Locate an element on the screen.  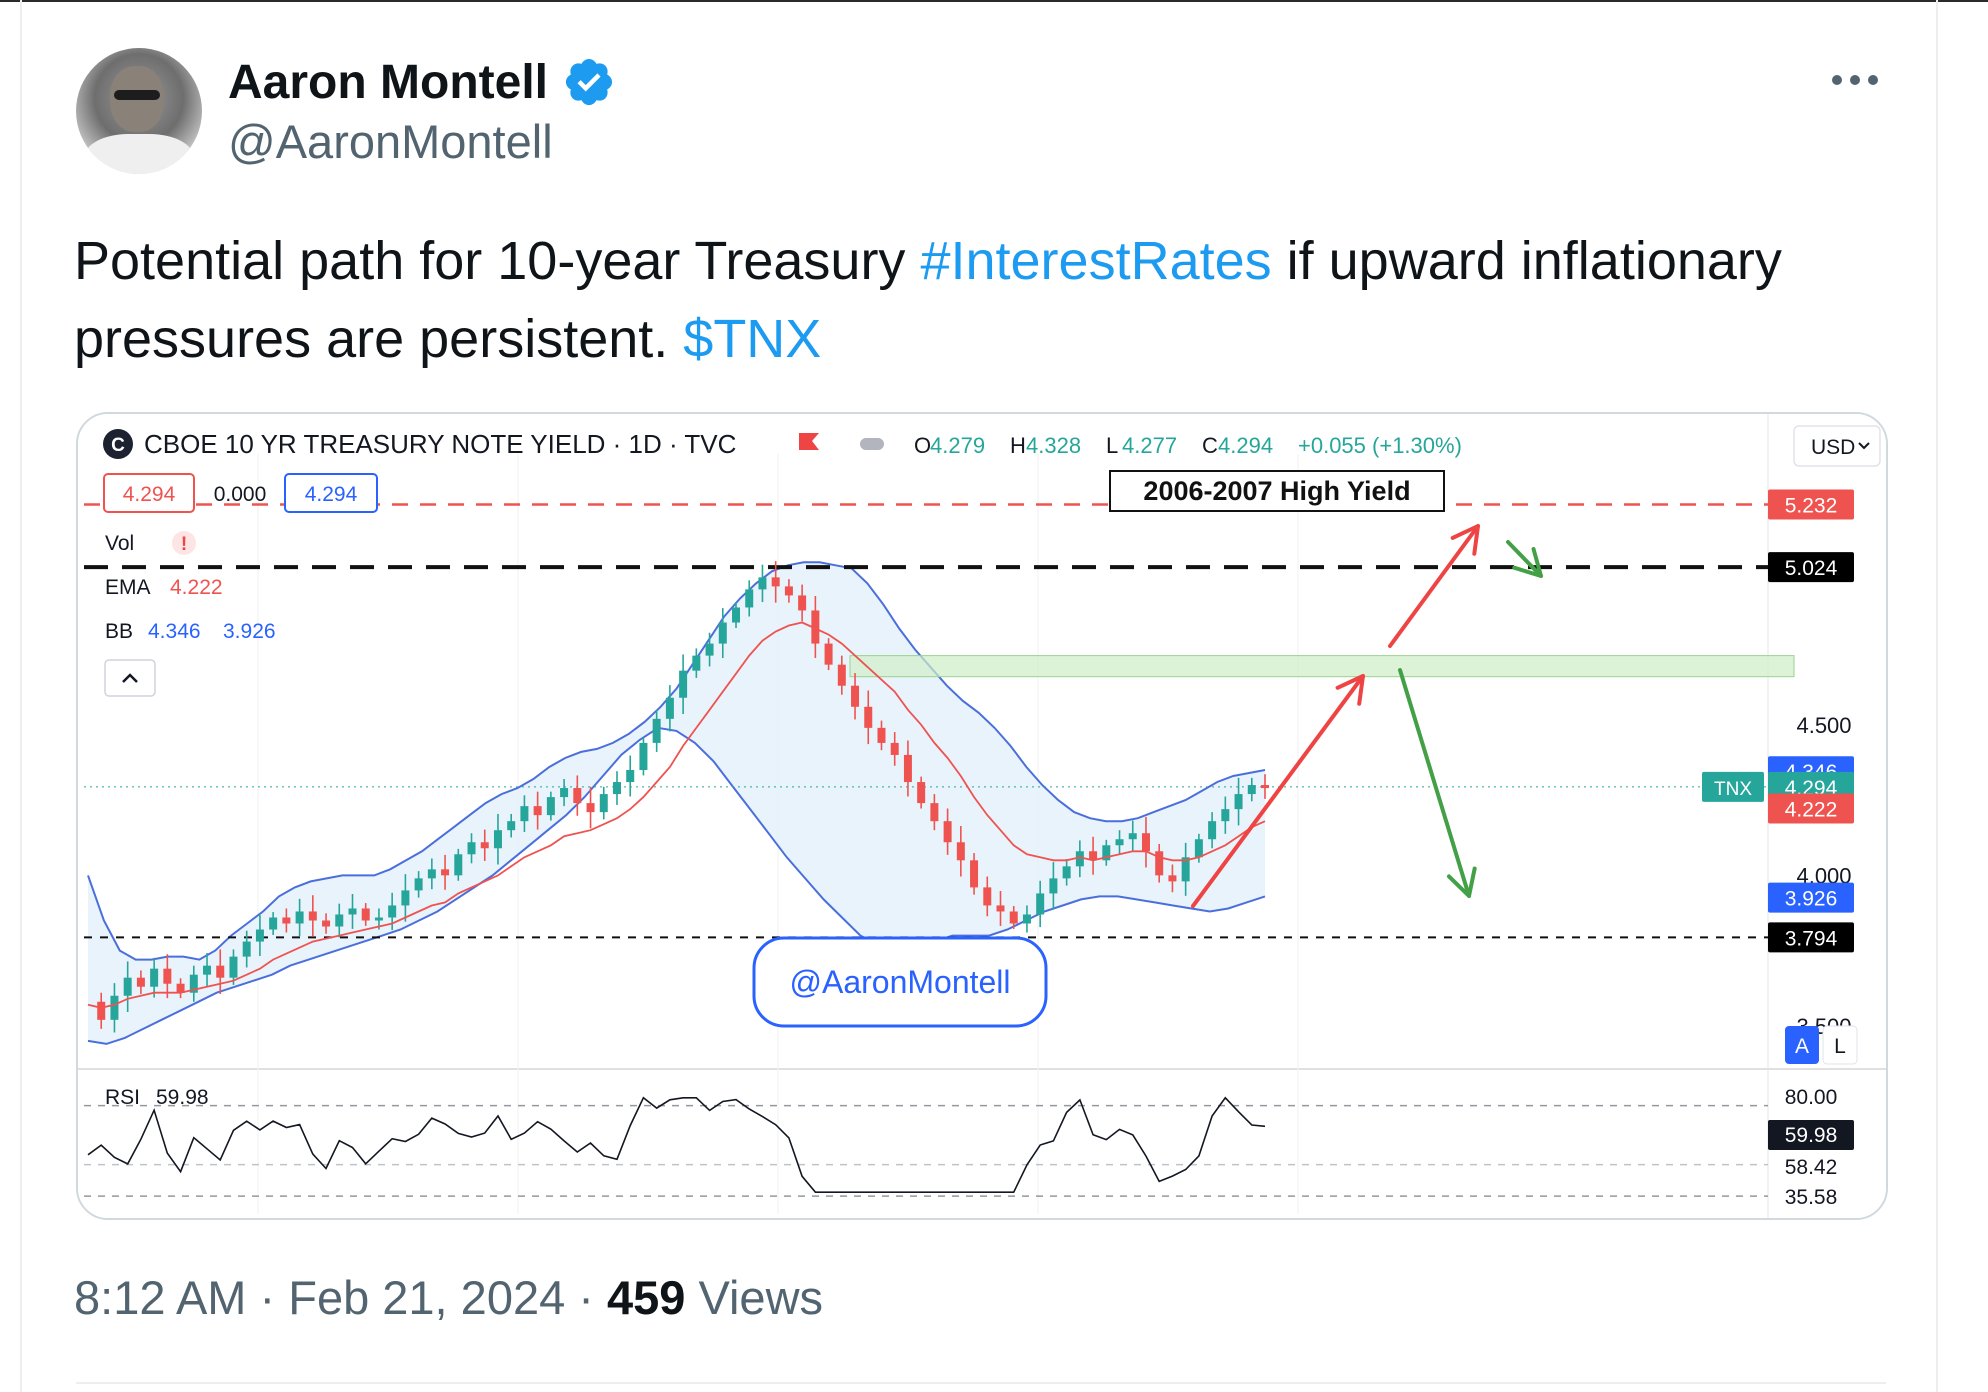
ohlc-value: 4.328 is located at coordinates (1053, 445).